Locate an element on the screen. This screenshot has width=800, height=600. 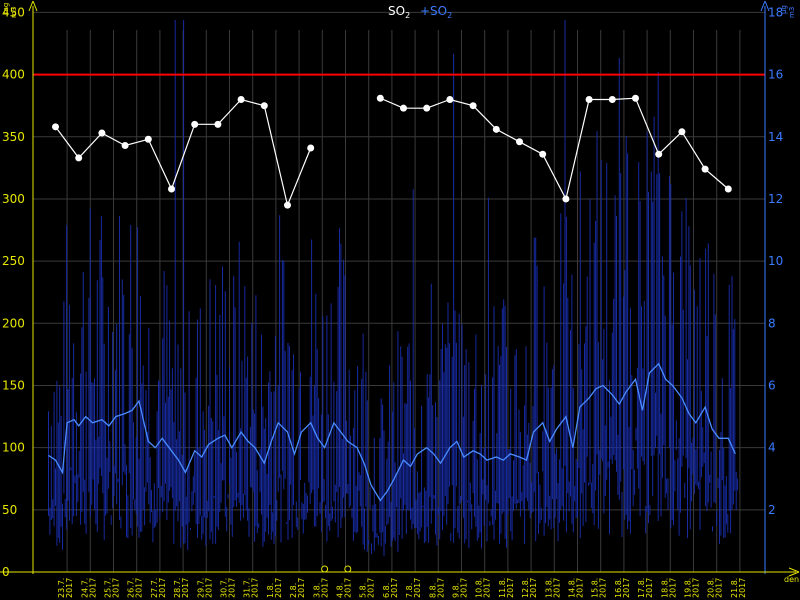
chart-title-secondary: +SO2 is located at coordinates (436, 12).